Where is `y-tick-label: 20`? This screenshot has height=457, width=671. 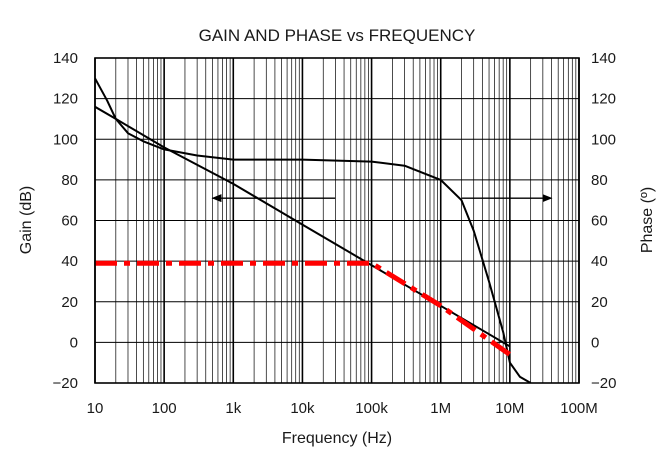 y-tick-label: 20 is located at coordinates (69, 302).